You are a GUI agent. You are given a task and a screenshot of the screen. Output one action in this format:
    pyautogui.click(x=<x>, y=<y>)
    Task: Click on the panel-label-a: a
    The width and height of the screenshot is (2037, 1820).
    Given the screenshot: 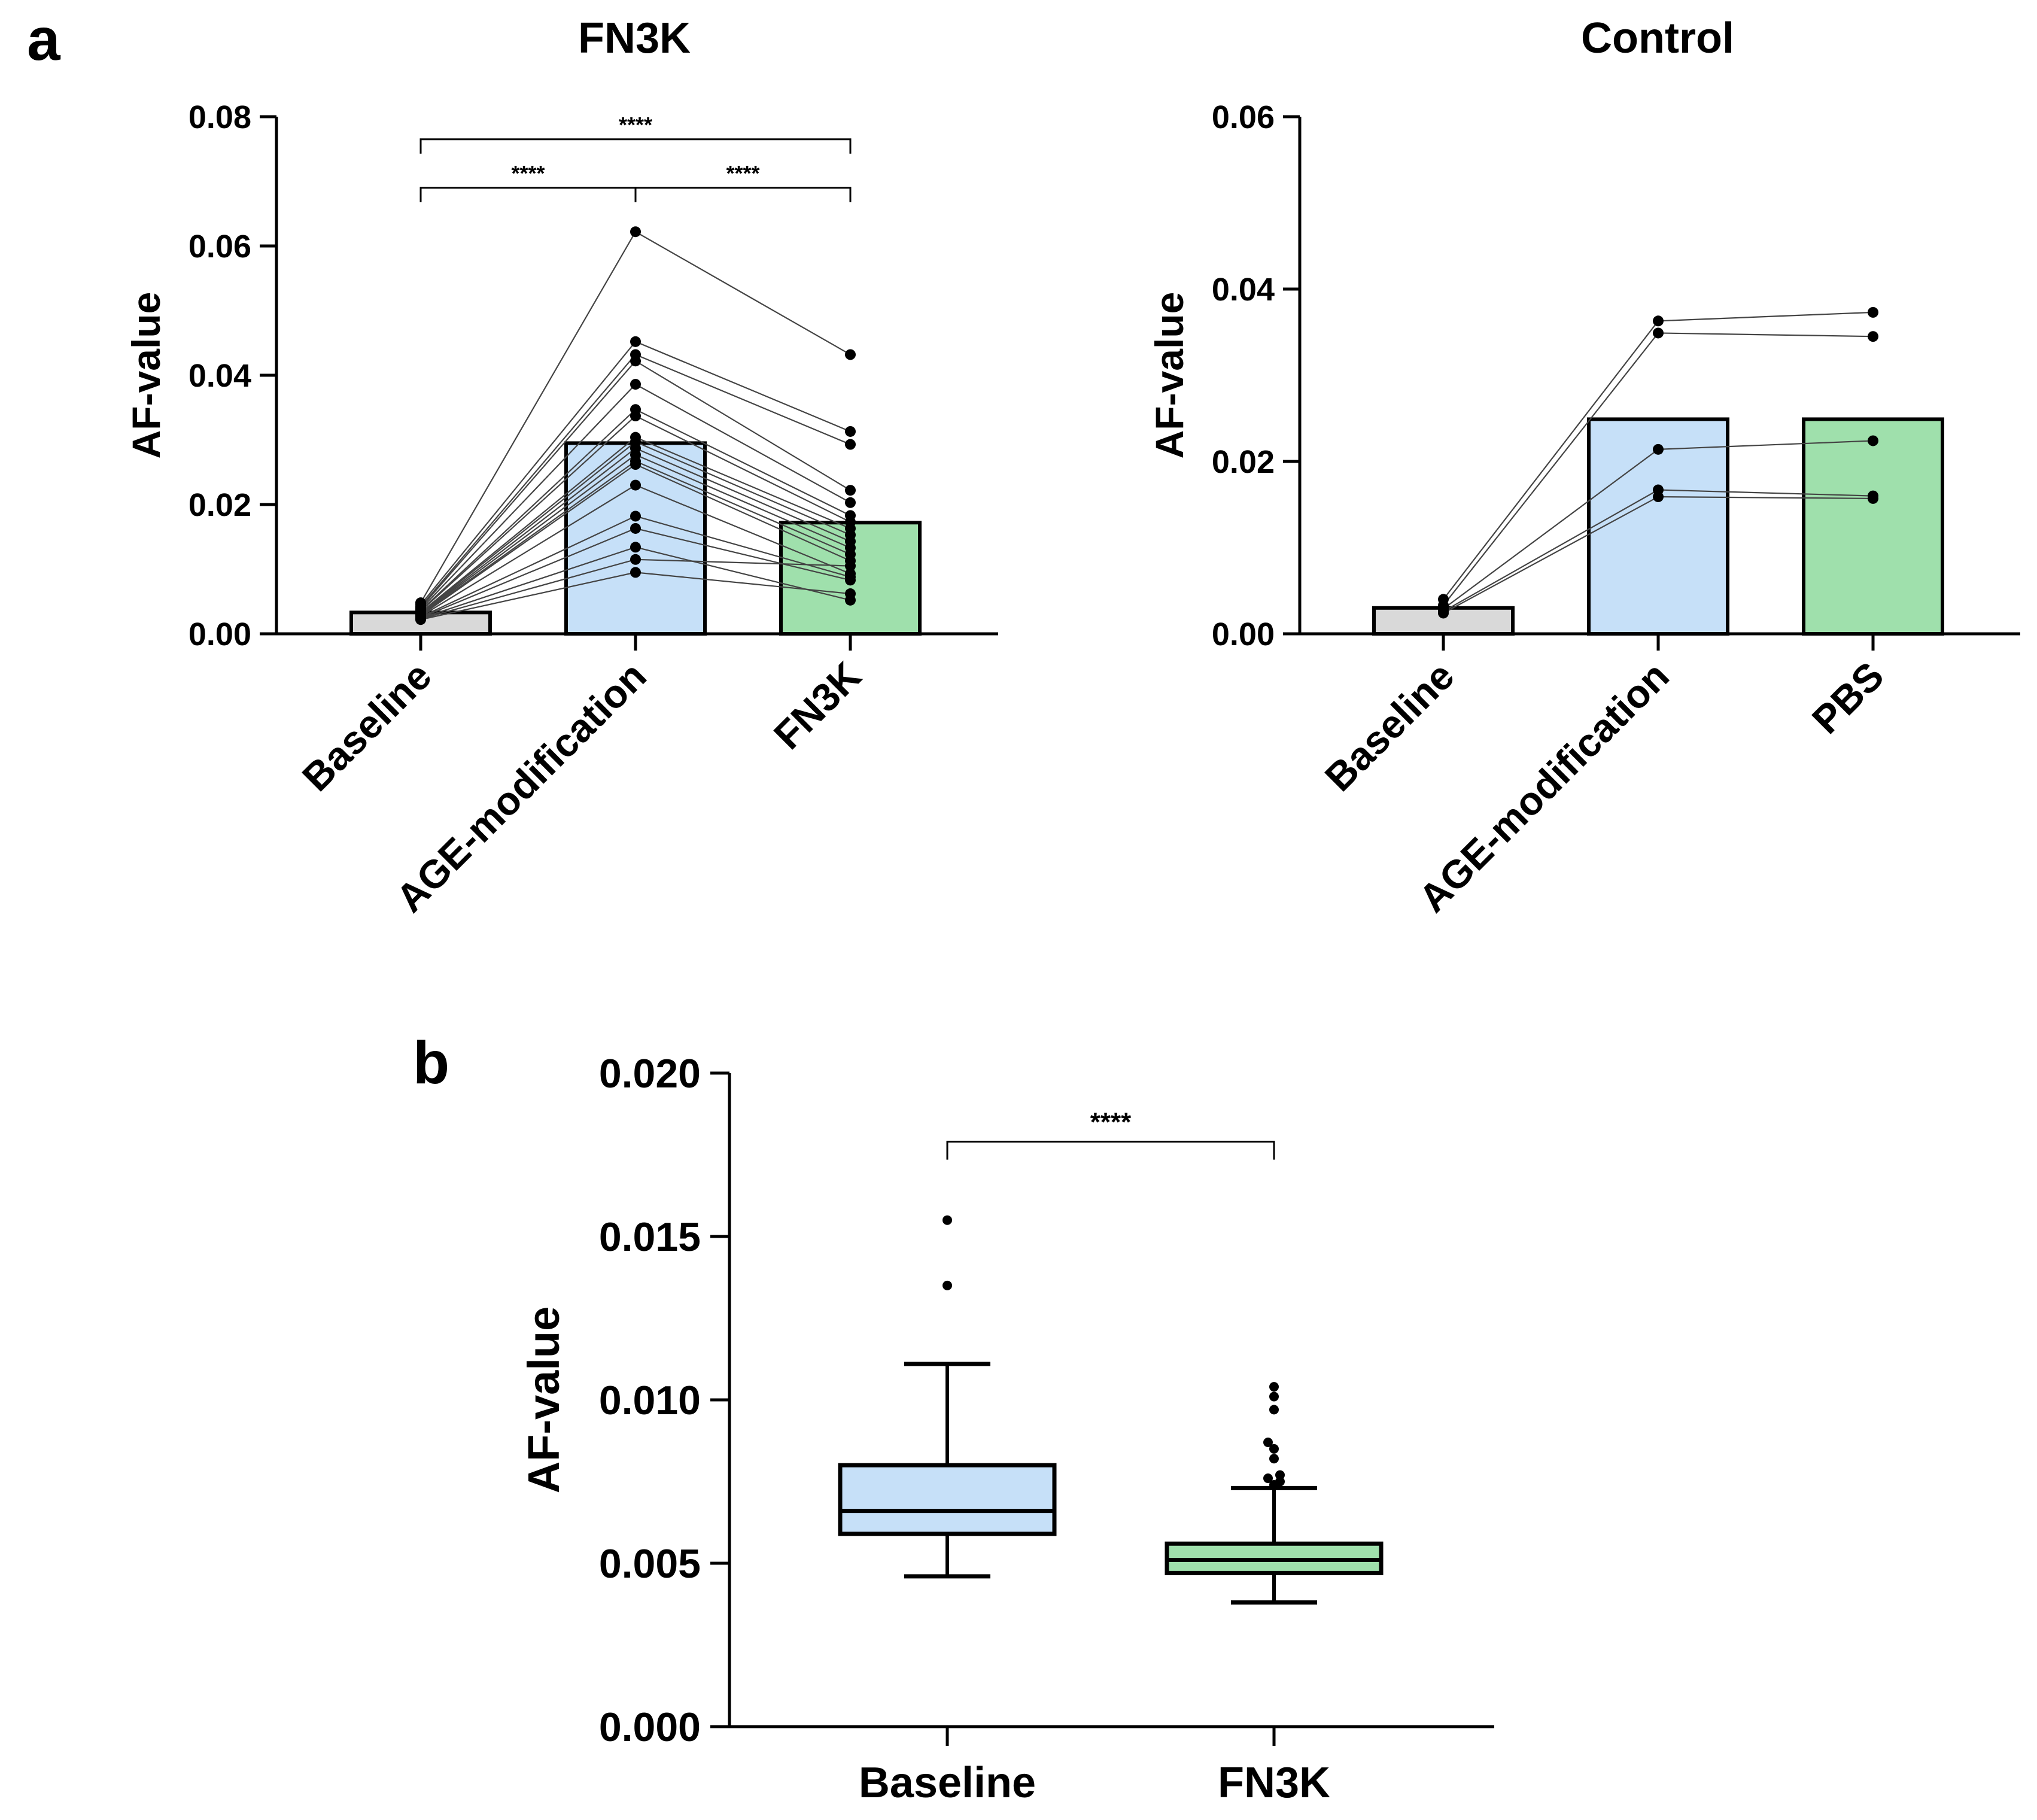 What is the action you would take?
    pyautogui.click(x=44, y=40)
    